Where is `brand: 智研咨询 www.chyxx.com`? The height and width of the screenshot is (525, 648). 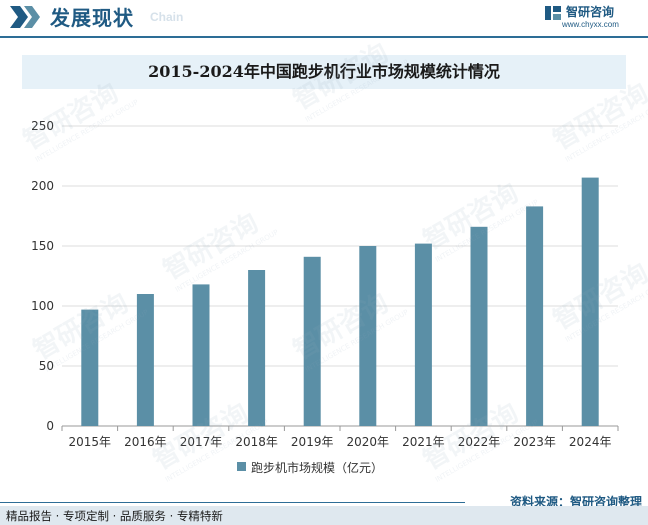
brand: 智研咨询 www.chyxx.com is located at coordinates (592, 19).